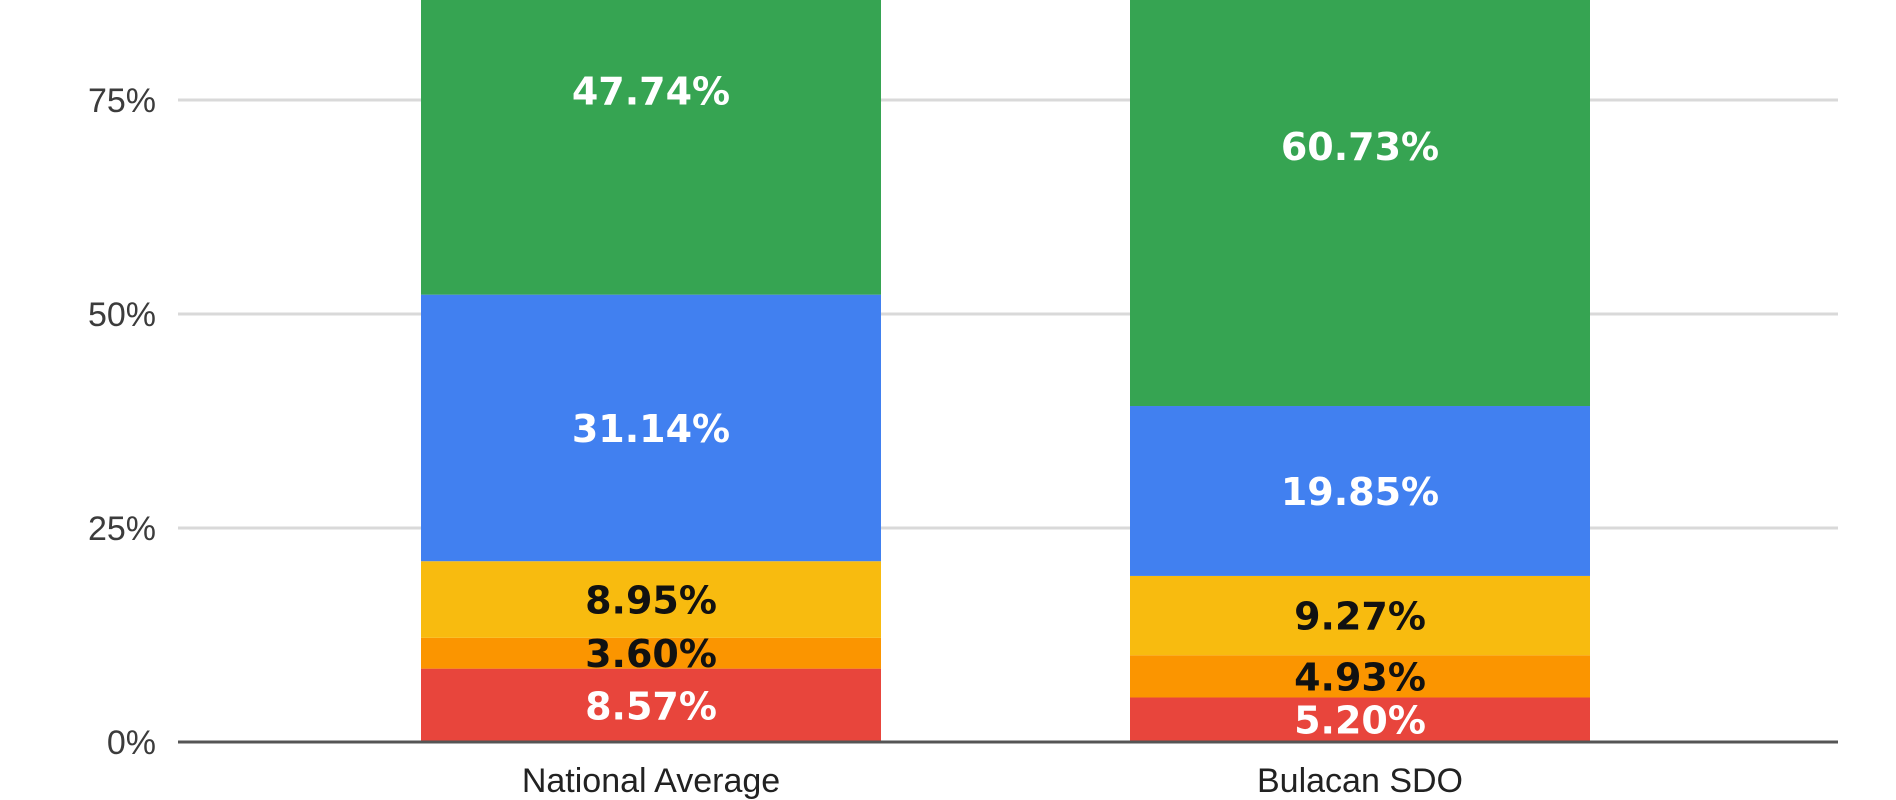 Image resolution: width=1896 pixels, height=800 pixels. What do you see at coordinates (122, 101) in the screenshot?
I see `y-tick-label: 75%` at bounding box center [122, 101].